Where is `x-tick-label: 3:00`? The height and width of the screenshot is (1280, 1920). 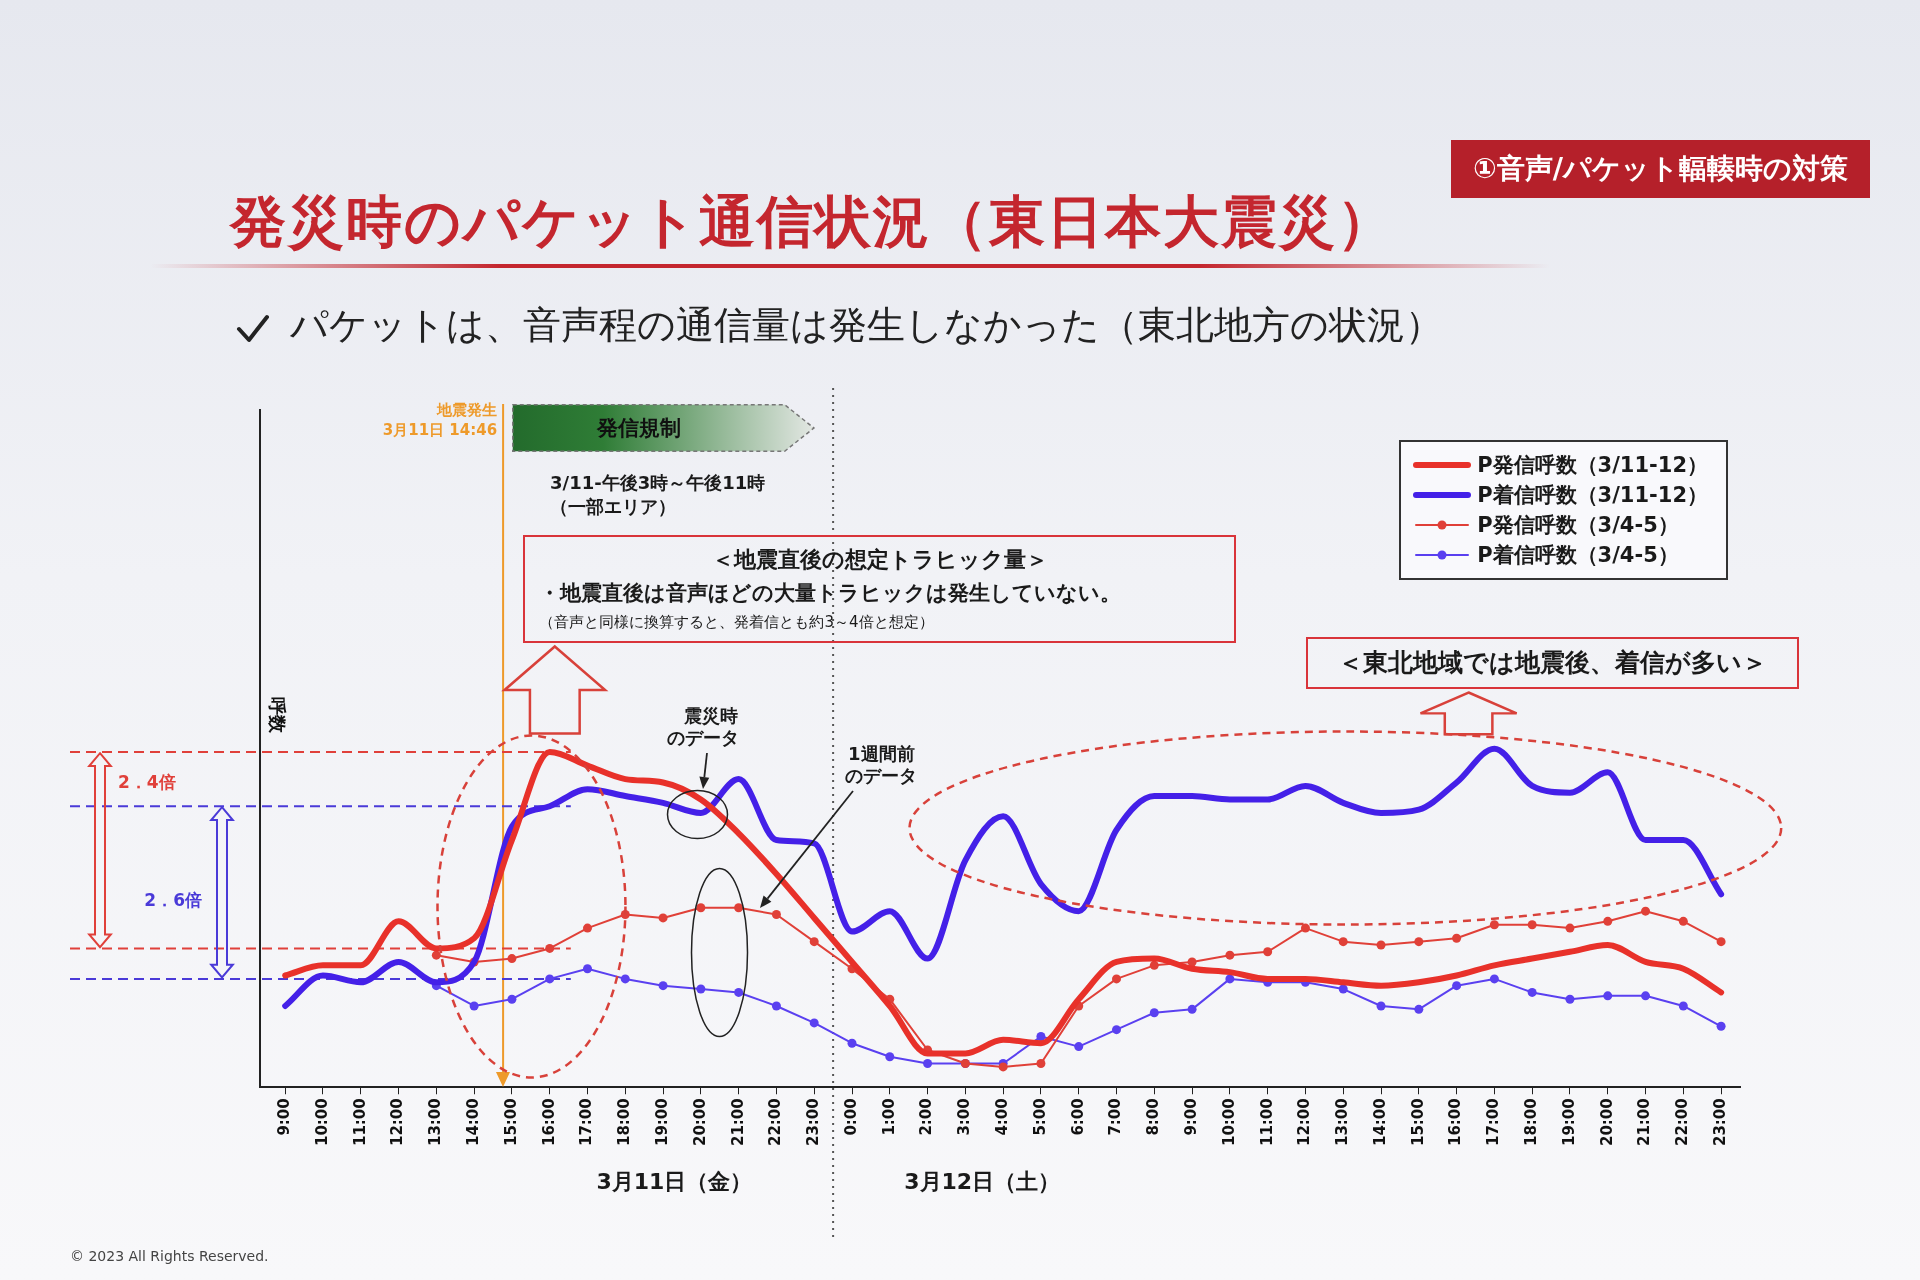
x-tick-label: 3:00 is located at coordinates (964, 1117).